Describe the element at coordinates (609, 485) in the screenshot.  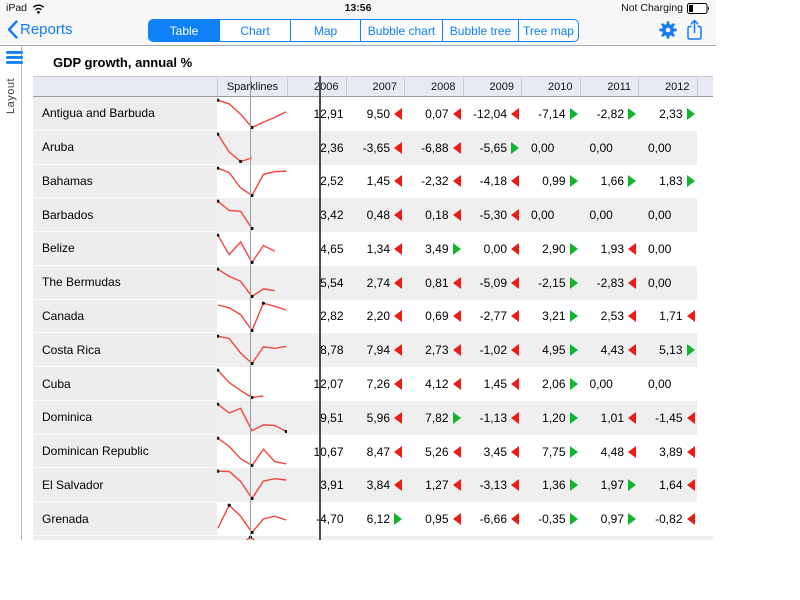
I see `value-cell-2011: 1,97` at that location.